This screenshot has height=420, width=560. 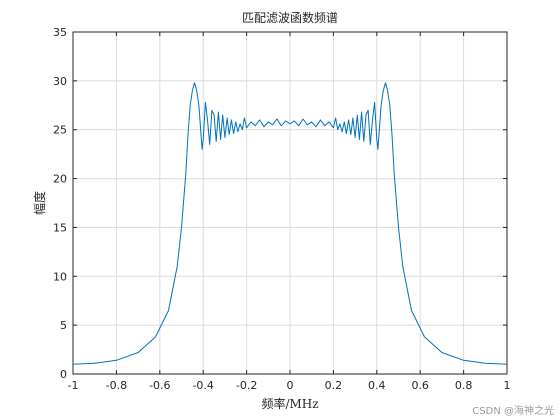 What do you see at coordinates (377, 385) in the screenshot?
I see `x-tick-label: 0.4` at bounding box center [377, 385].